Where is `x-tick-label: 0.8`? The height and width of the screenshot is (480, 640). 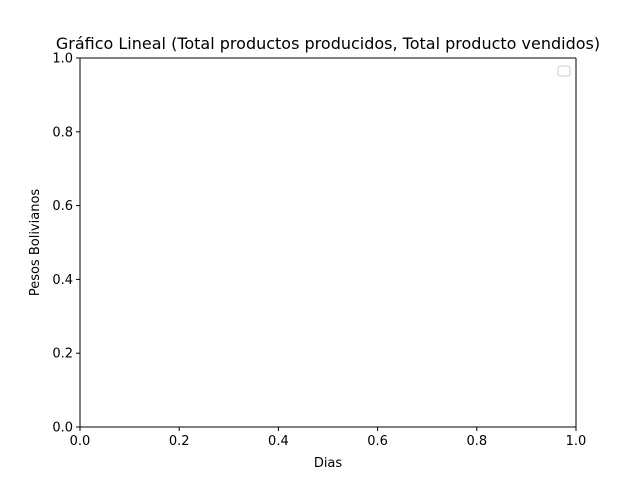
x-tick-label: 0.8 is located at coordinates (476, 441).